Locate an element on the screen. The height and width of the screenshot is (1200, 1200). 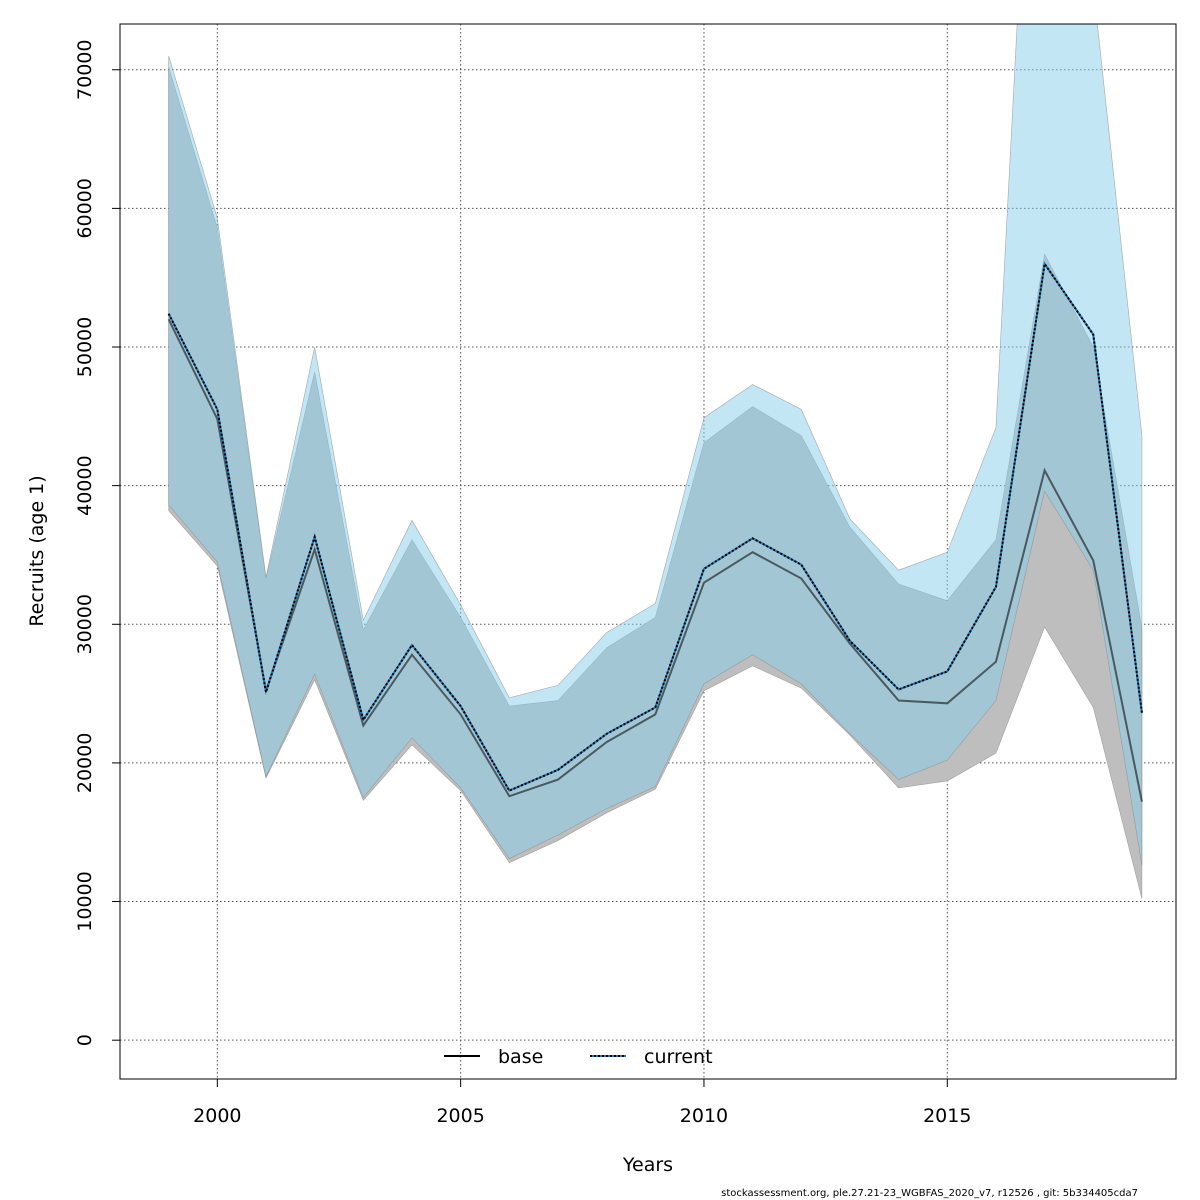
y-tick-label: 0 is located at coordinates (85, 1040).